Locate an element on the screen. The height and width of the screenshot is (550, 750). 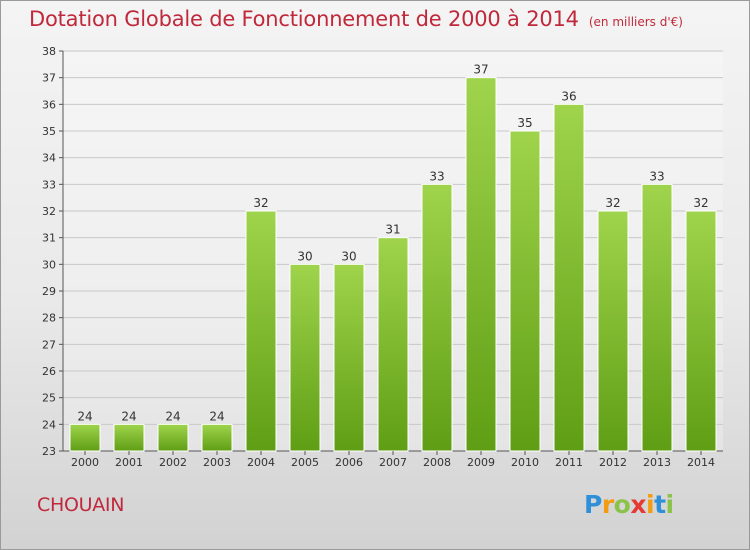
x-tick-label: 2001 is located at coordinates (129, 462).